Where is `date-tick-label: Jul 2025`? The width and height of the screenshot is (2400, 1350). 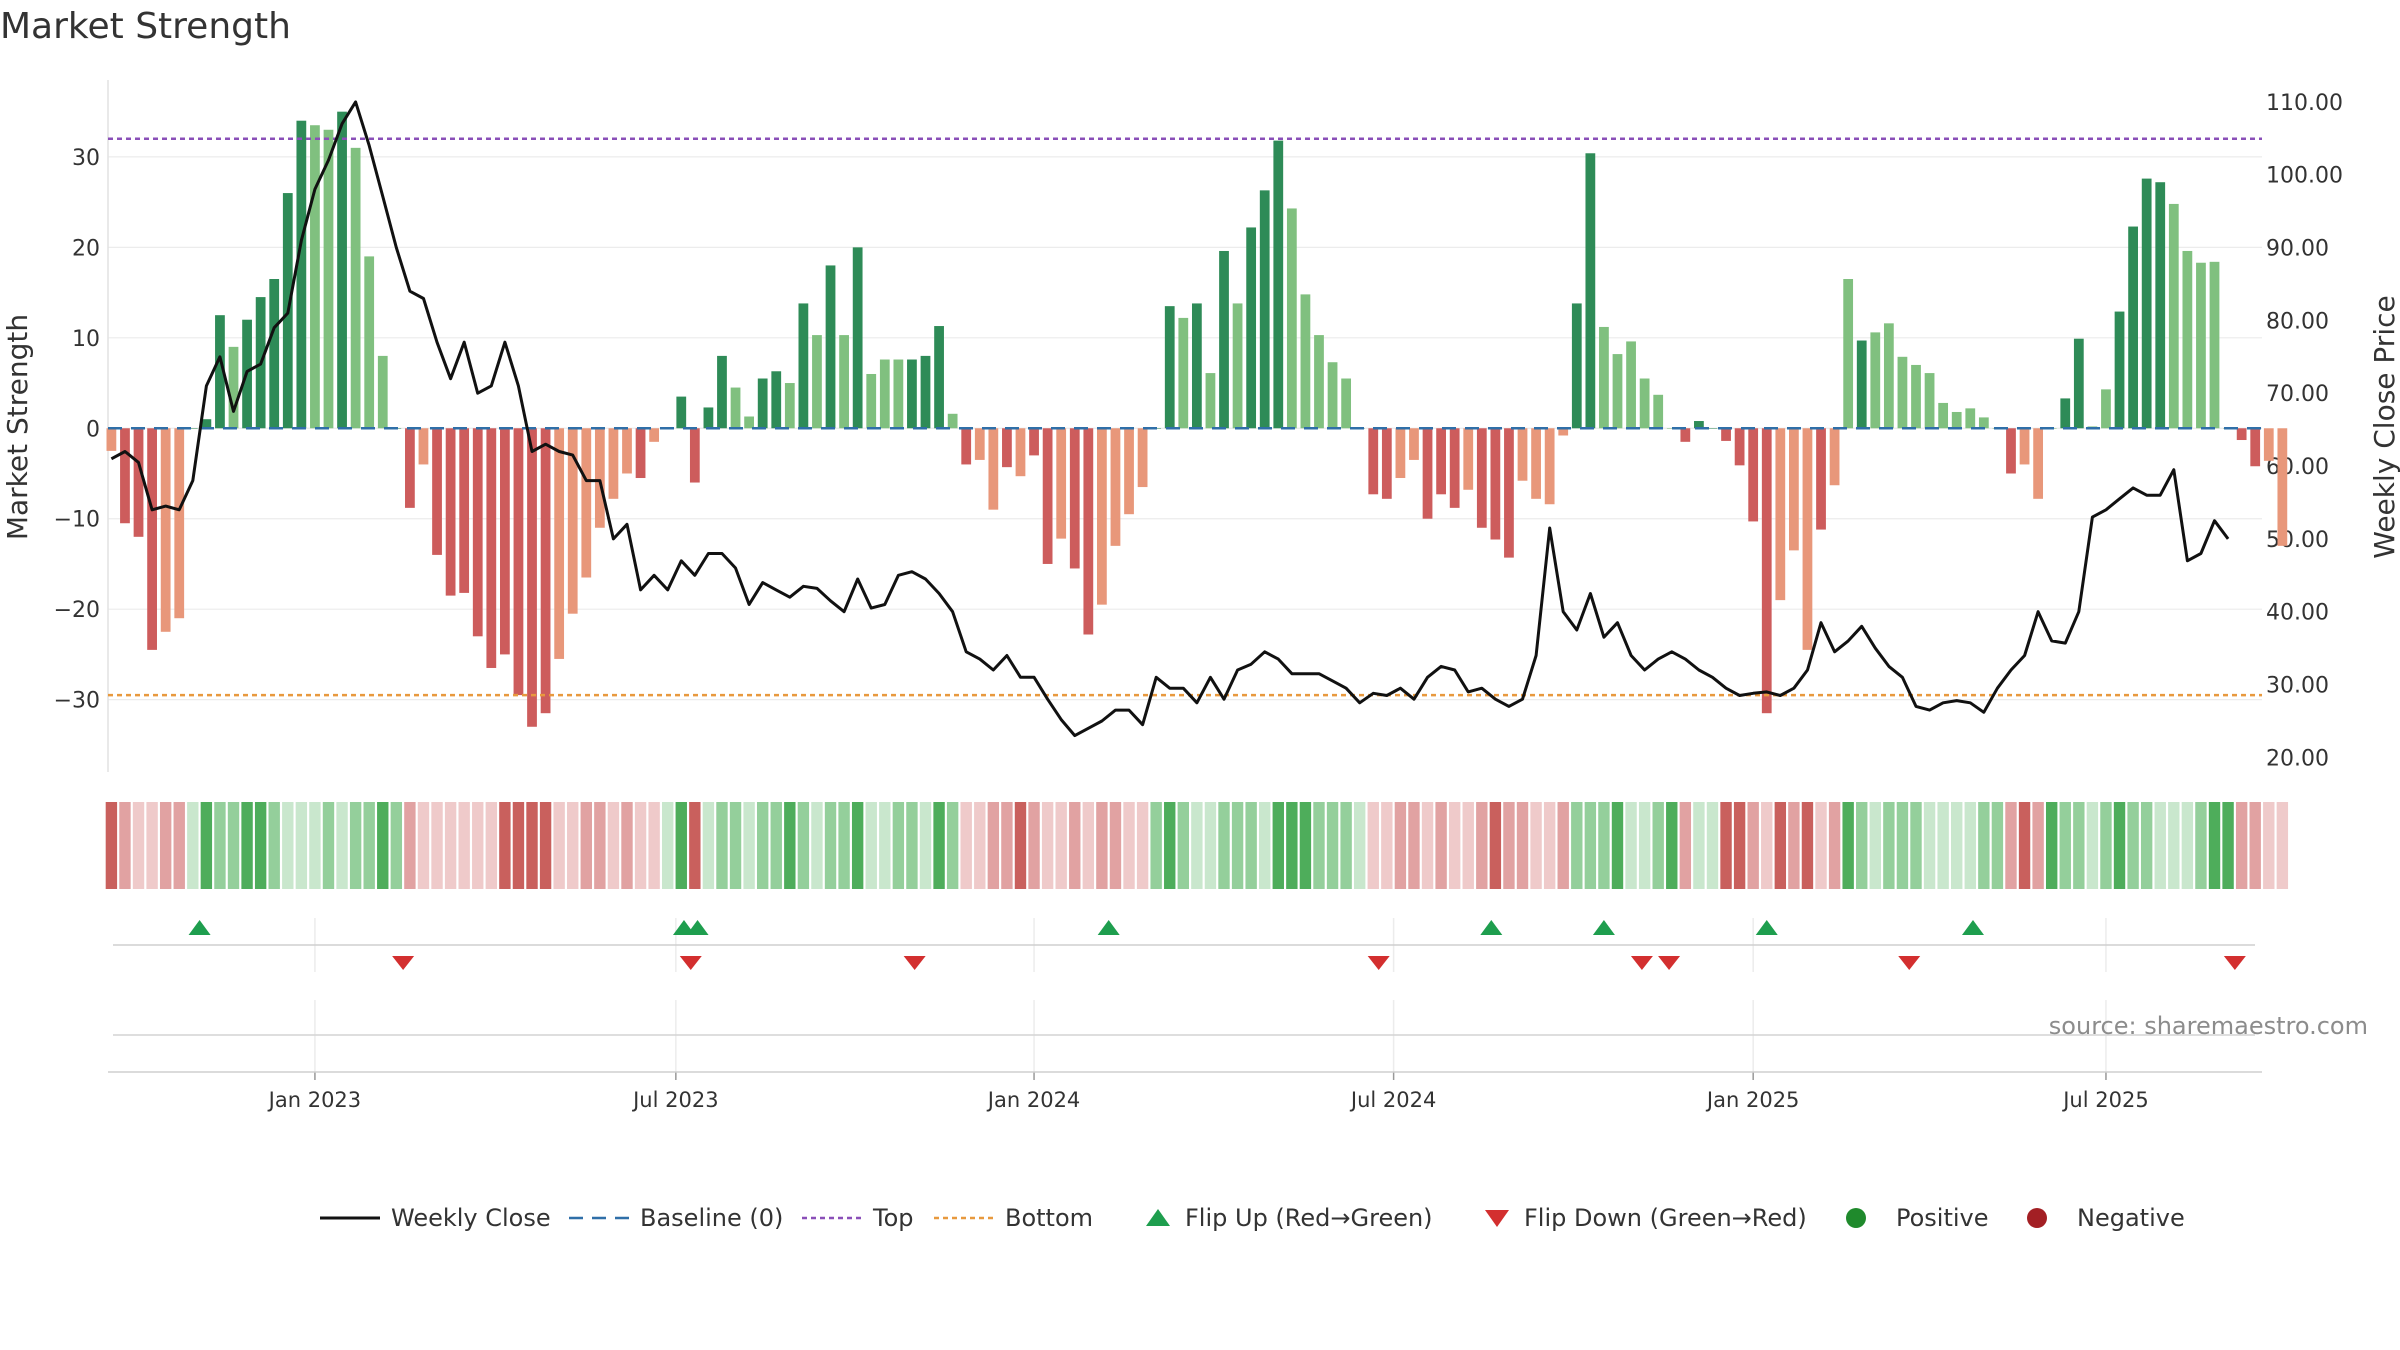 date-tick-label: Jul 2025 is located at coordinates (2104, 1100).